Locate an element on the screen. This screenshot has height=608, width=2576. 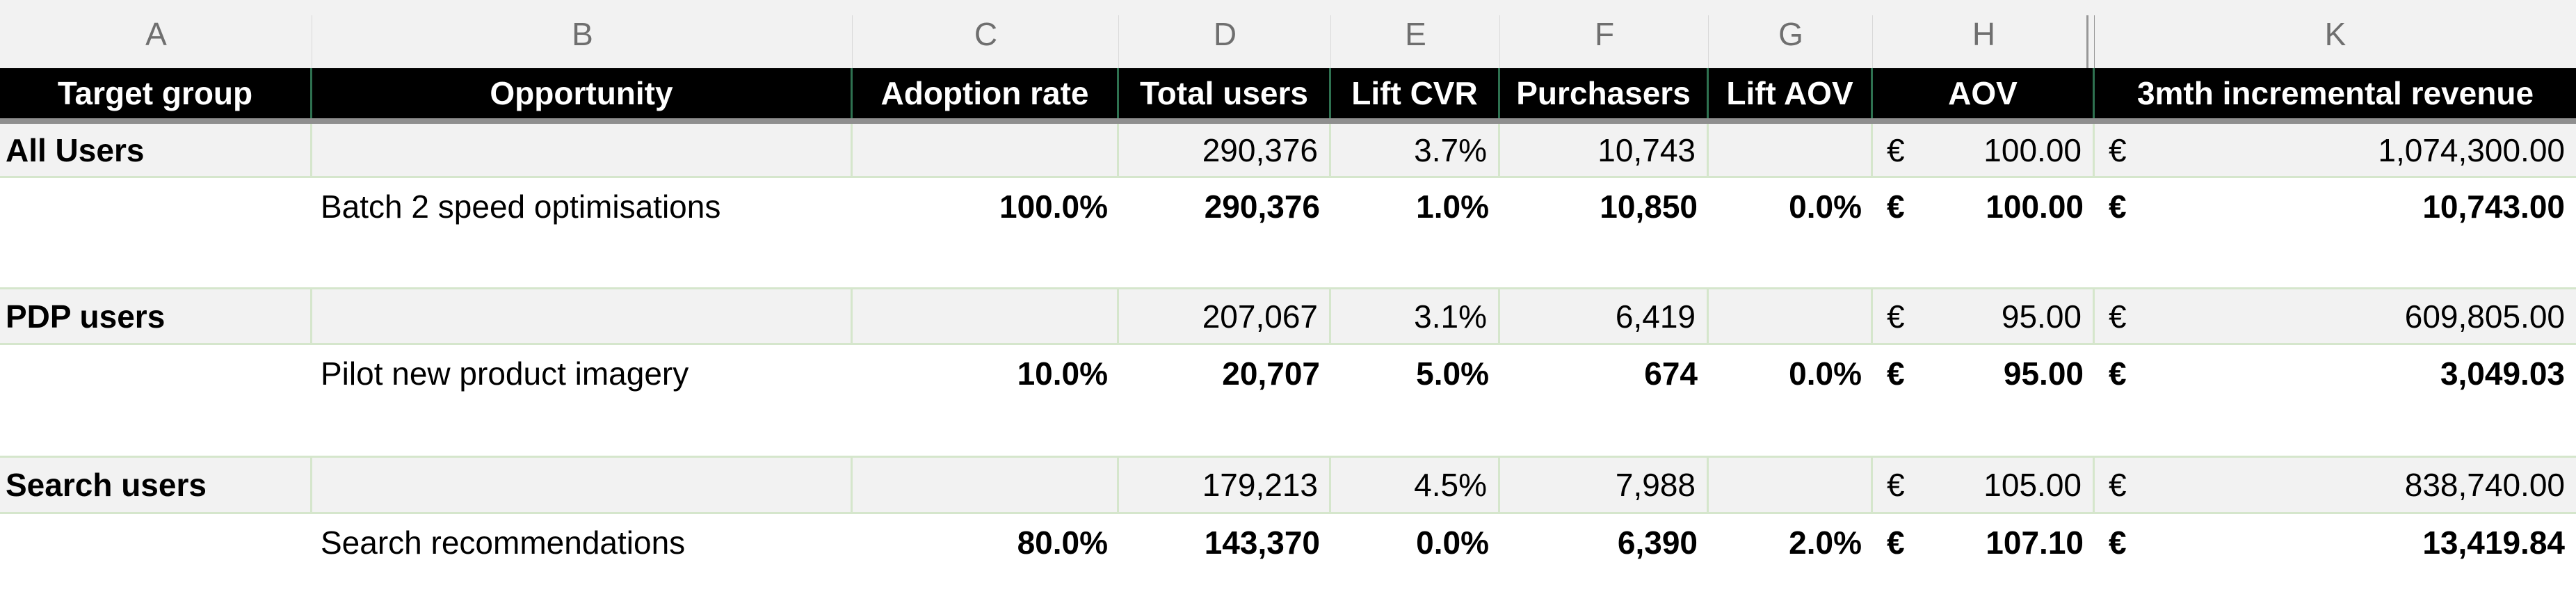
header-cell-lift-aov: Lift AOV is located at coordinates (1791, 93).